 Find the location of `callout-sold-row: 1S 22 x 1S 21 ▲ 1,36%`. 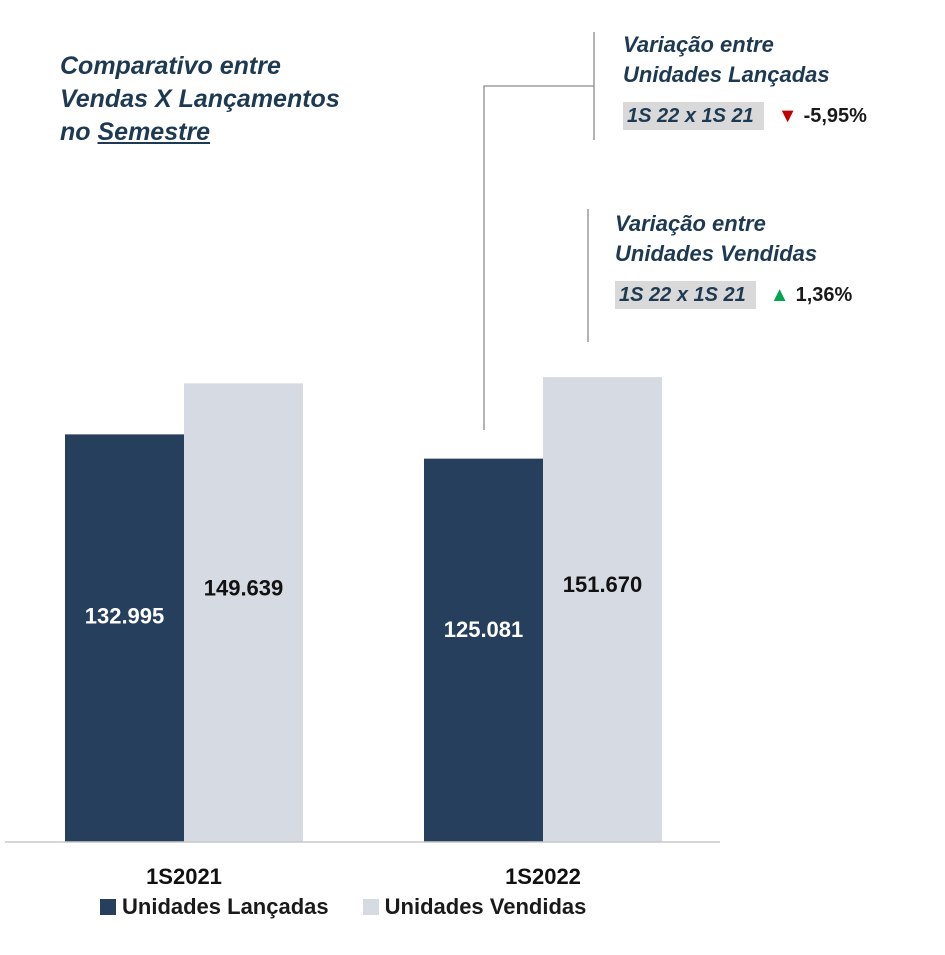

callout-sold-row: 1S 22 x 1S 21 ▲ 1,36% is located at coordinates (733, 295).